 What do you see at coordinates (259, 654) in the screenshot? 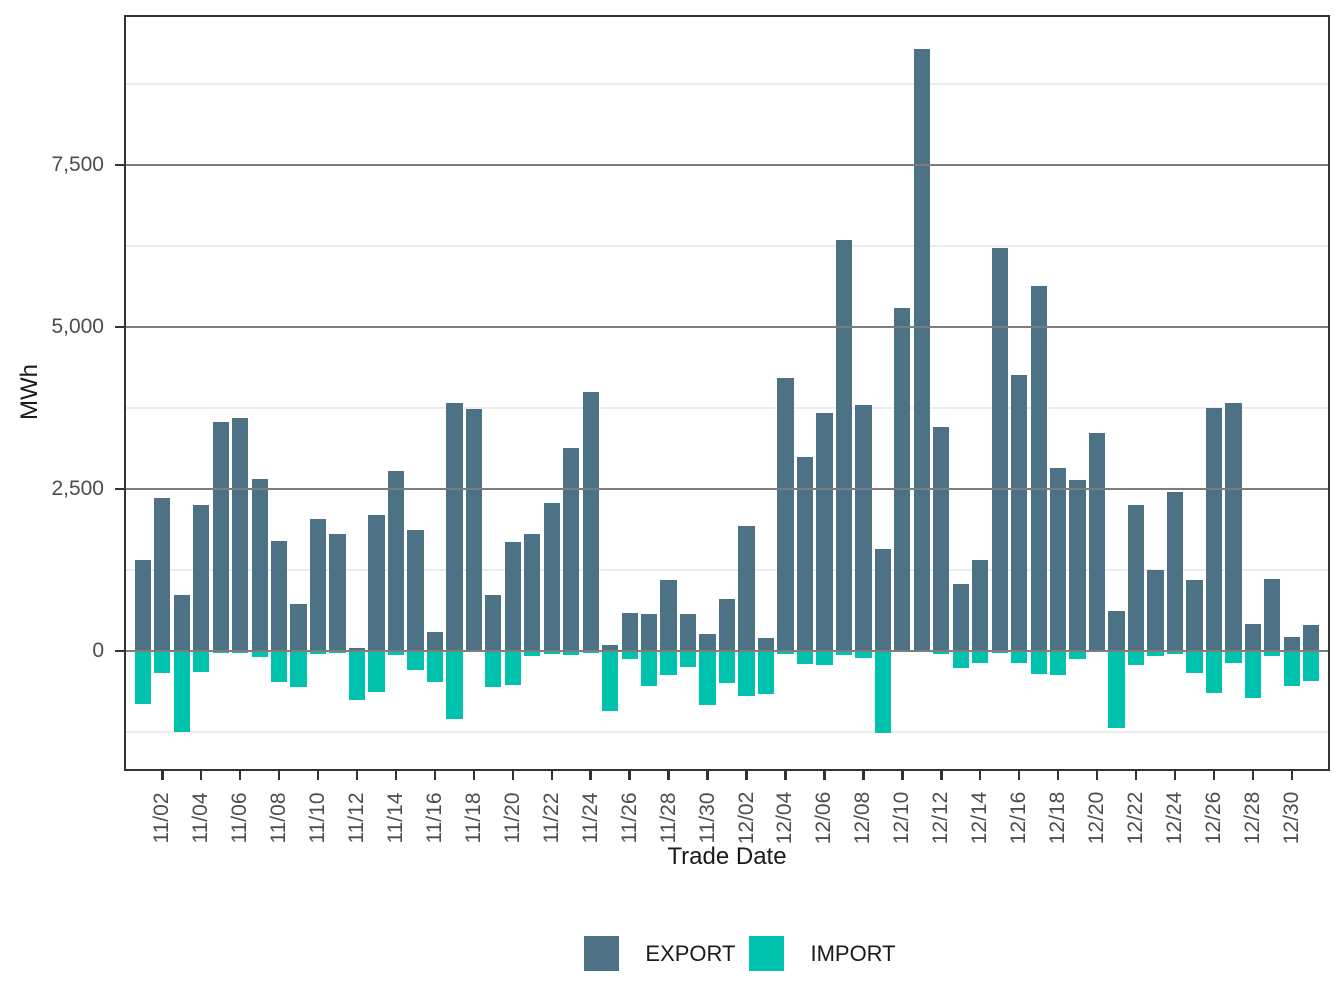
I see `bar-import-11/07` at bounding box center [259, 654].